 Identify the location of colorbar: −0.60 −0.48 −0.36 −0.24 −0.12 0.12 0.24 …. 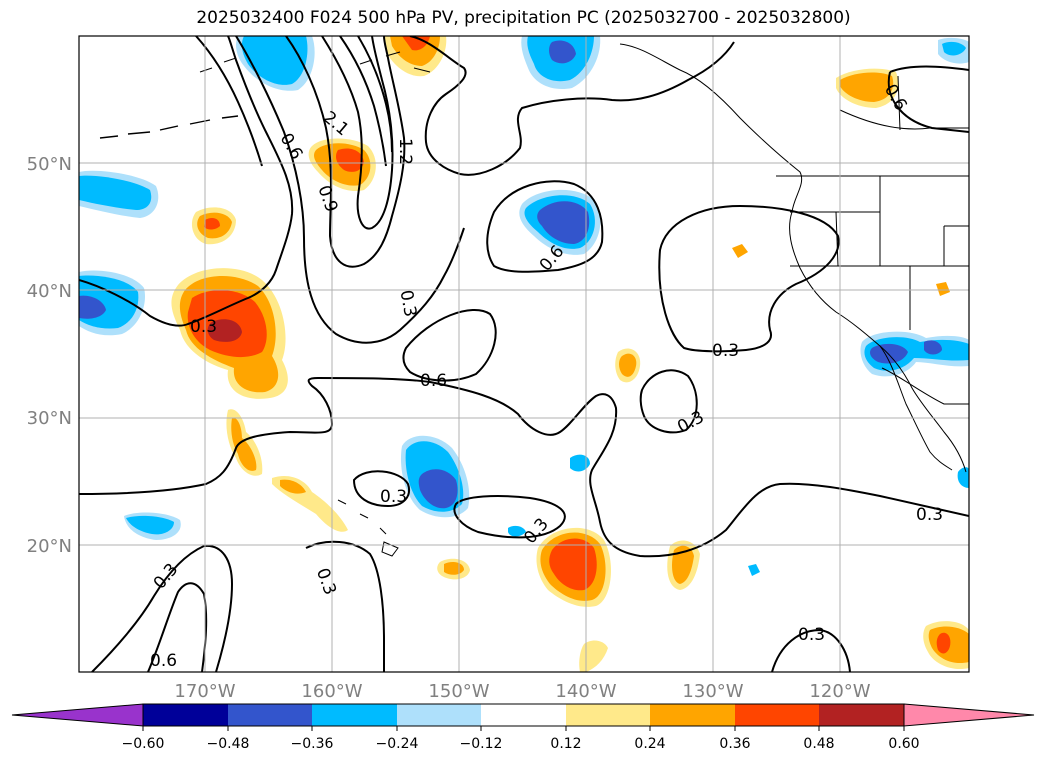
(523, 727).